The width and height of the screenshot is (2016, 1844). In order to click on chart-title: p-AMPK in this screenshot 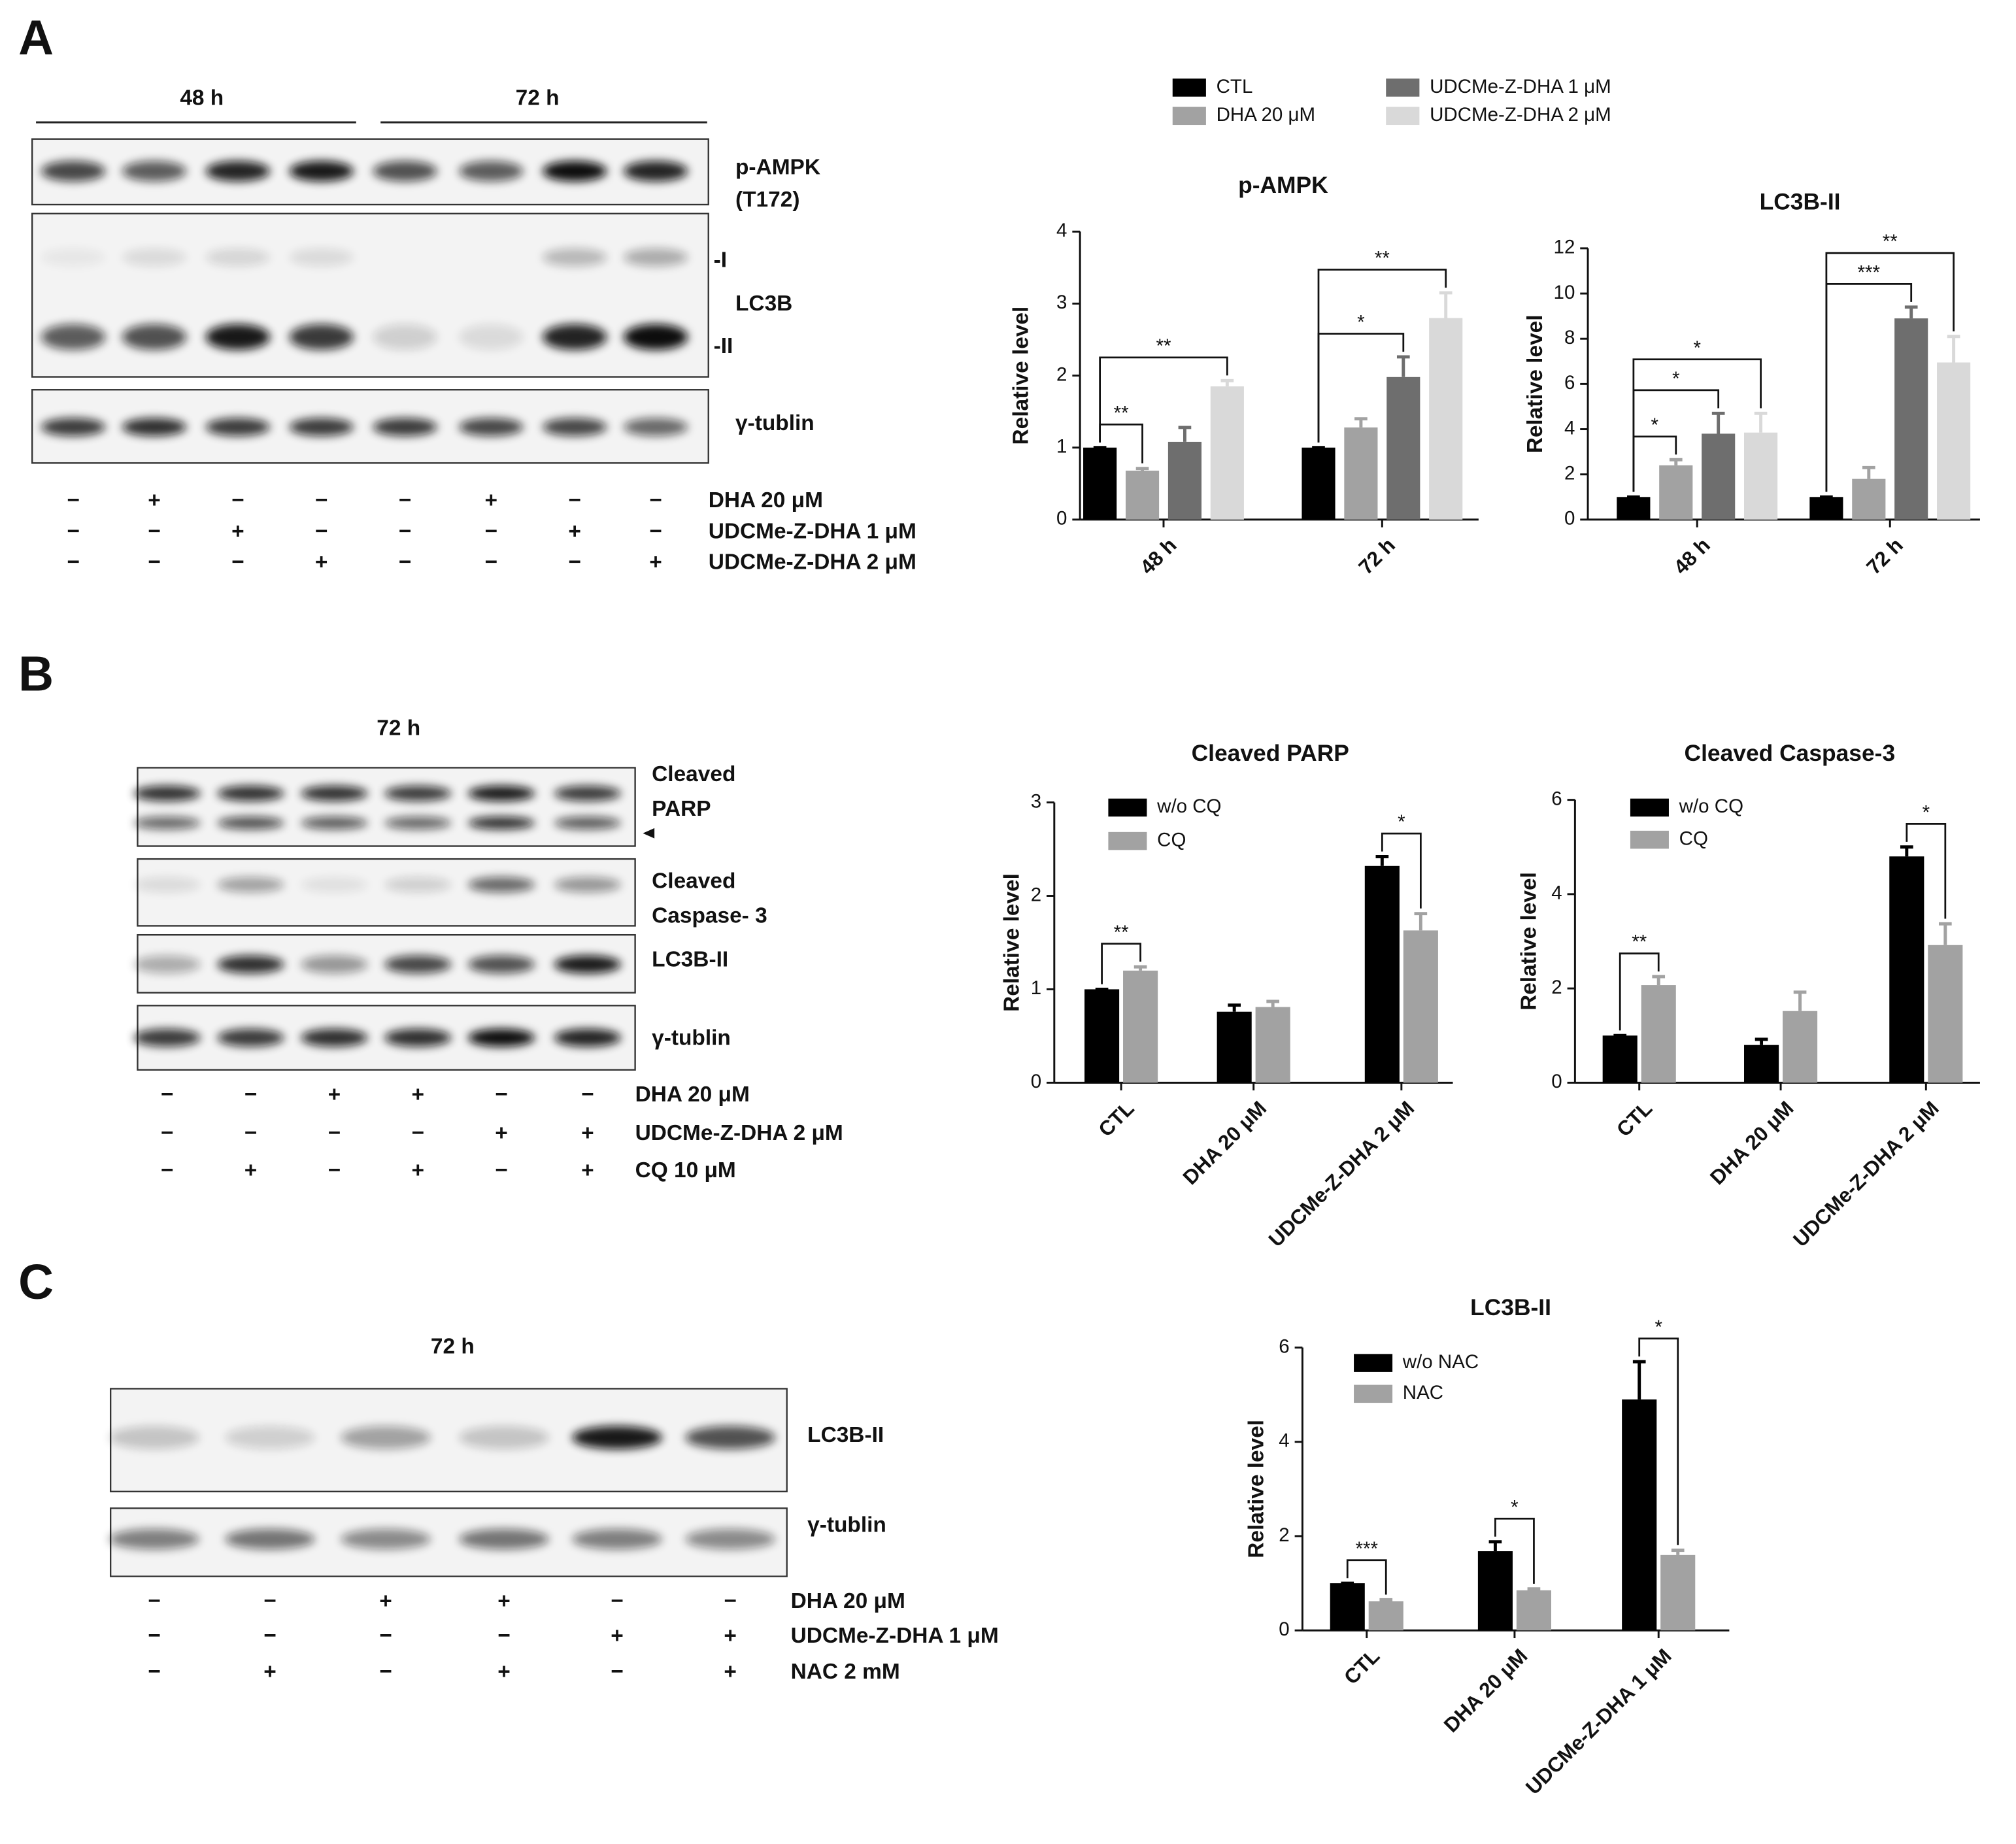, I will do `click(1283, 185)`.